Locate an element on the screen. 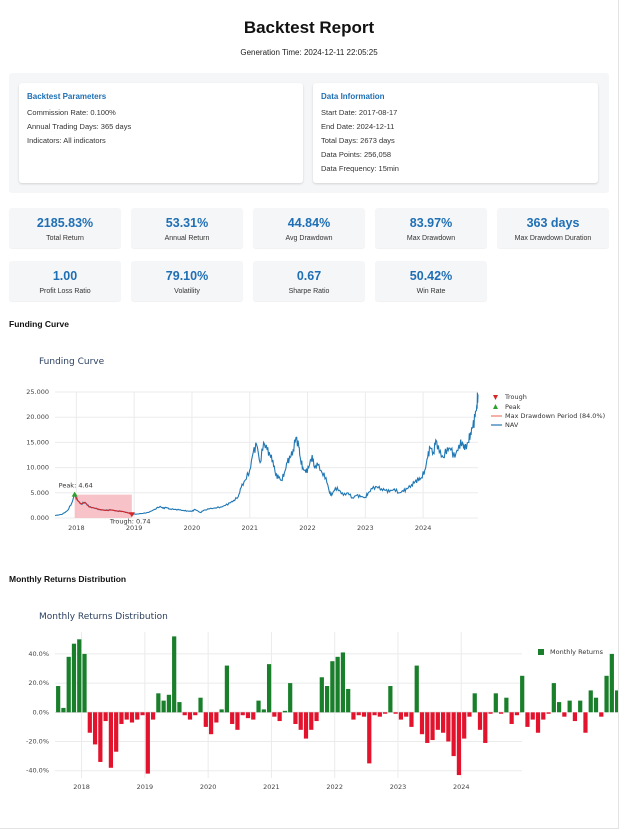 This screenshot has width=620, height=830. y-tick-label: 0.0% is located at coordinates (40, 712).